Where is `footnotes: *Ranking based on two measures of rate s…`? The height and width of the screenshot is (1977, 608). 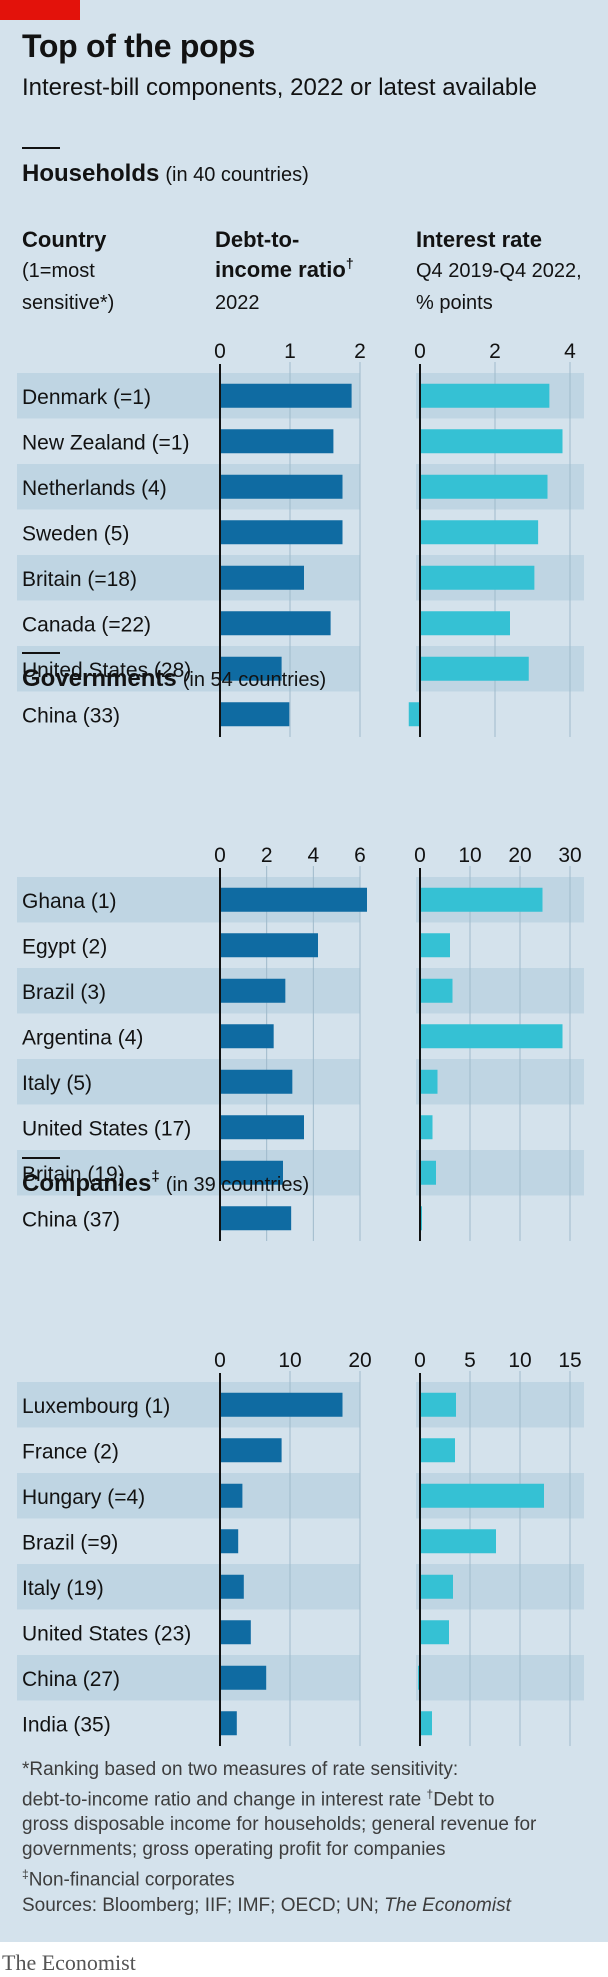
footnotes: *Ranking based on two measures of rate s… is located at coordinates (309, 1837).